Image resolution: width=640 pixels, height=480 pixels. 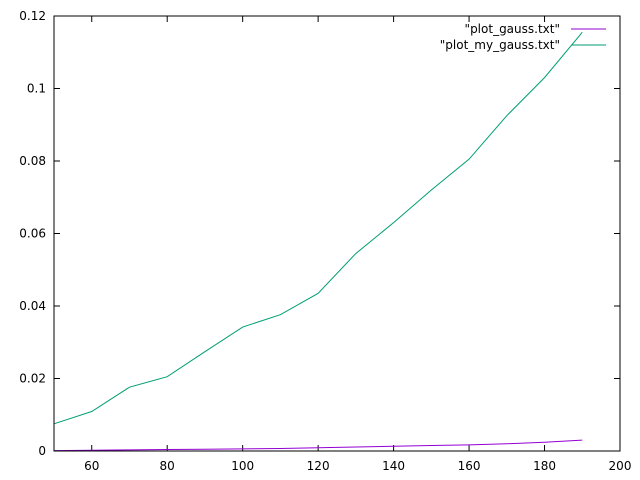 What do you see at coordinates (512, 29) in the screenshot?
I see `legend-label-0: "plot_gauss.txt"` at bounding box center [512, 29].